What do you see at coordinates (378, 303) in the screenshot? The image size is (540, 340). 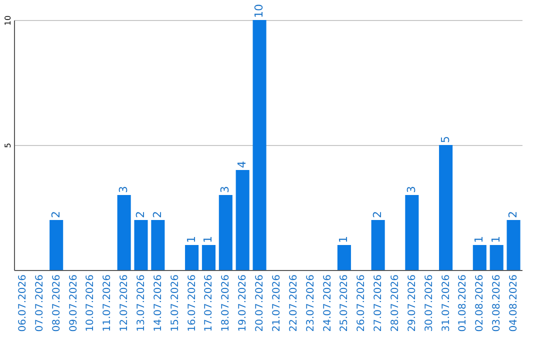 I see `x-tick-label: 27.07.2026` at bounding box center [378, 303].